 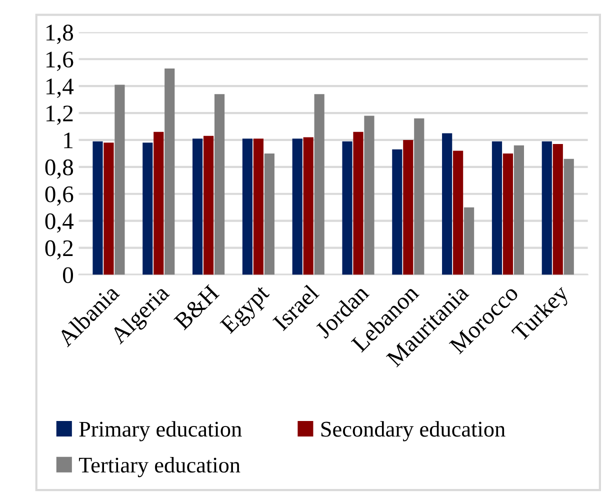 What do you see at coordinates (59, 223) in the screenshot?
I see `y-tick-label: 0,4` at bounding box center [59, 223].